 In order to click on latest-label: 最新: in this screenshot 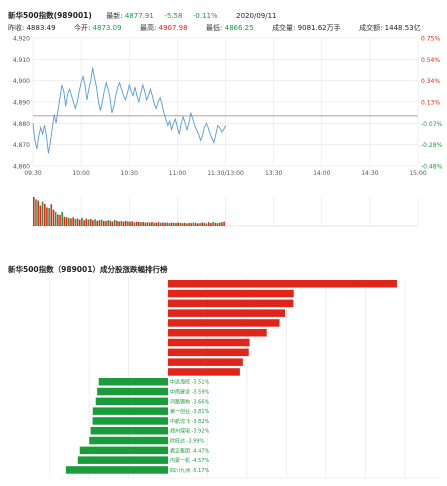, I will do `click(114, 16)`.